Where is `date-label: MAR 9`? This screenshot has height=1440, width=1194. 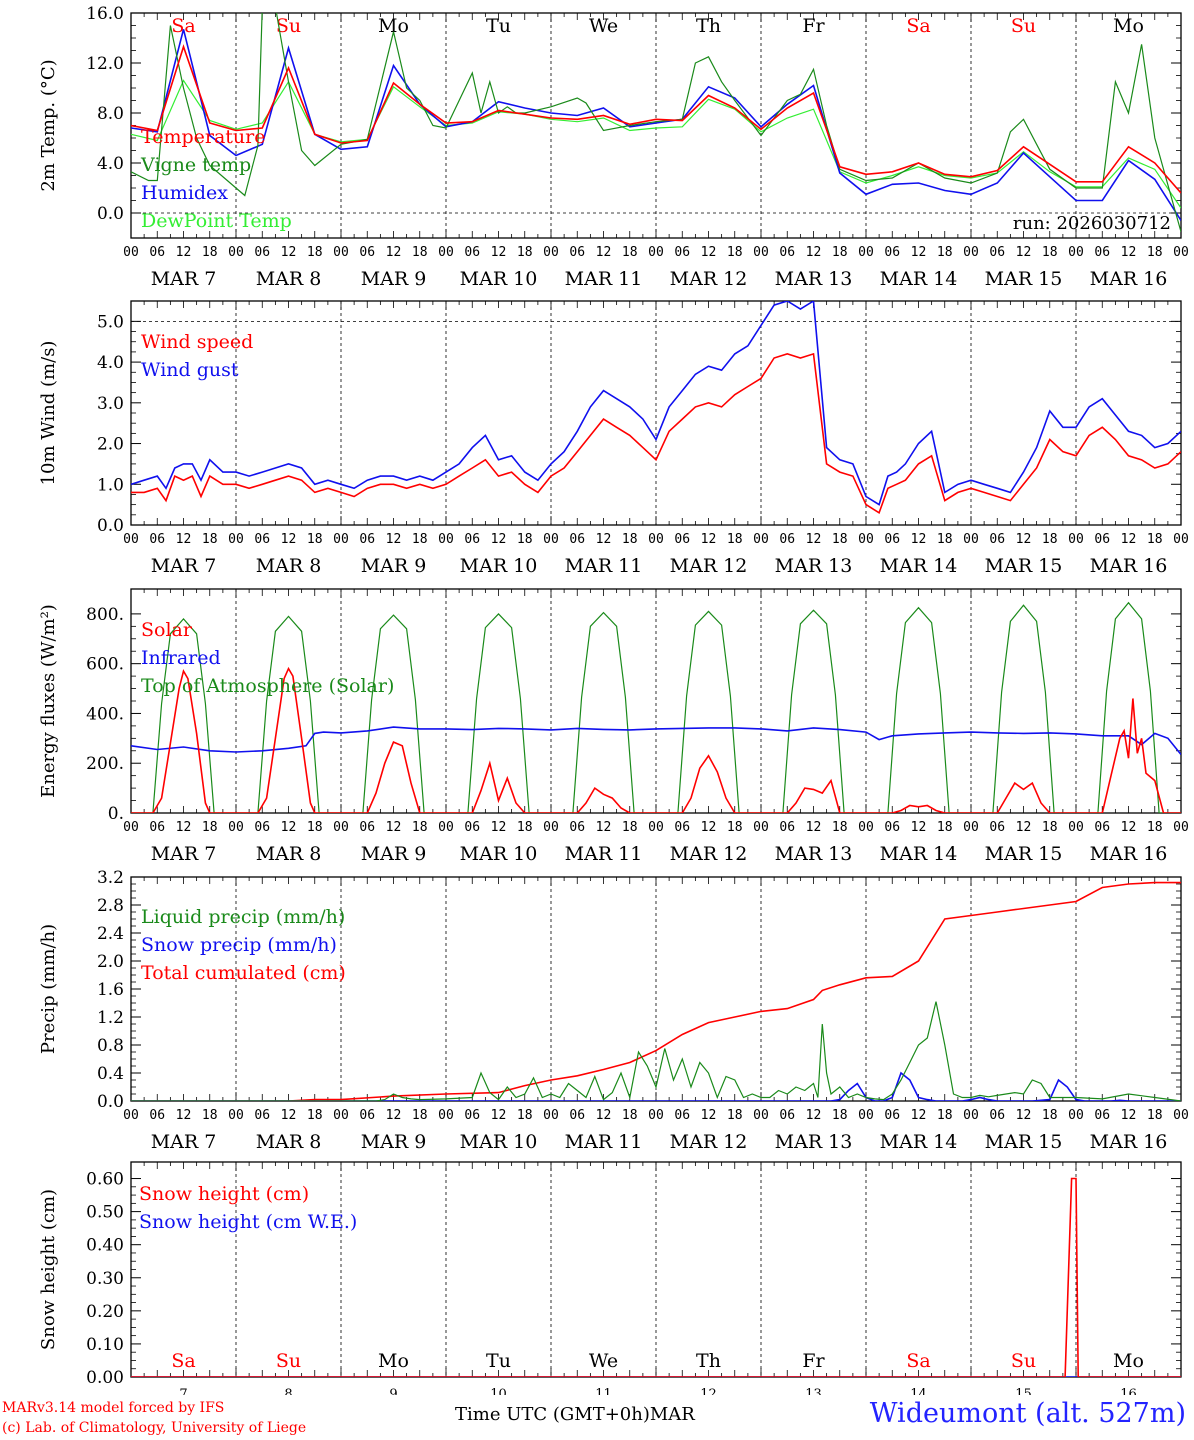
date-label: MAR 9 is located at coordinates (394, 1142).